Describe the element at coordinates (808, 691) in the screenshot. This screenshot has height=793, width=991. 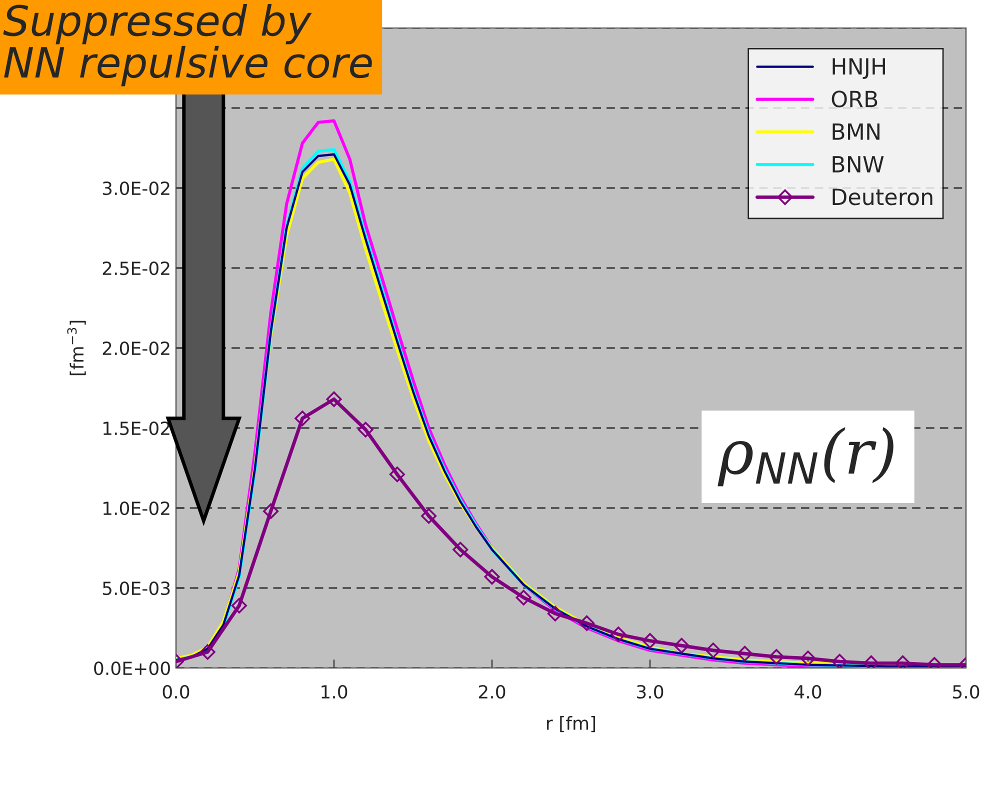
I see `x-tick-label: 4.0` at that location.